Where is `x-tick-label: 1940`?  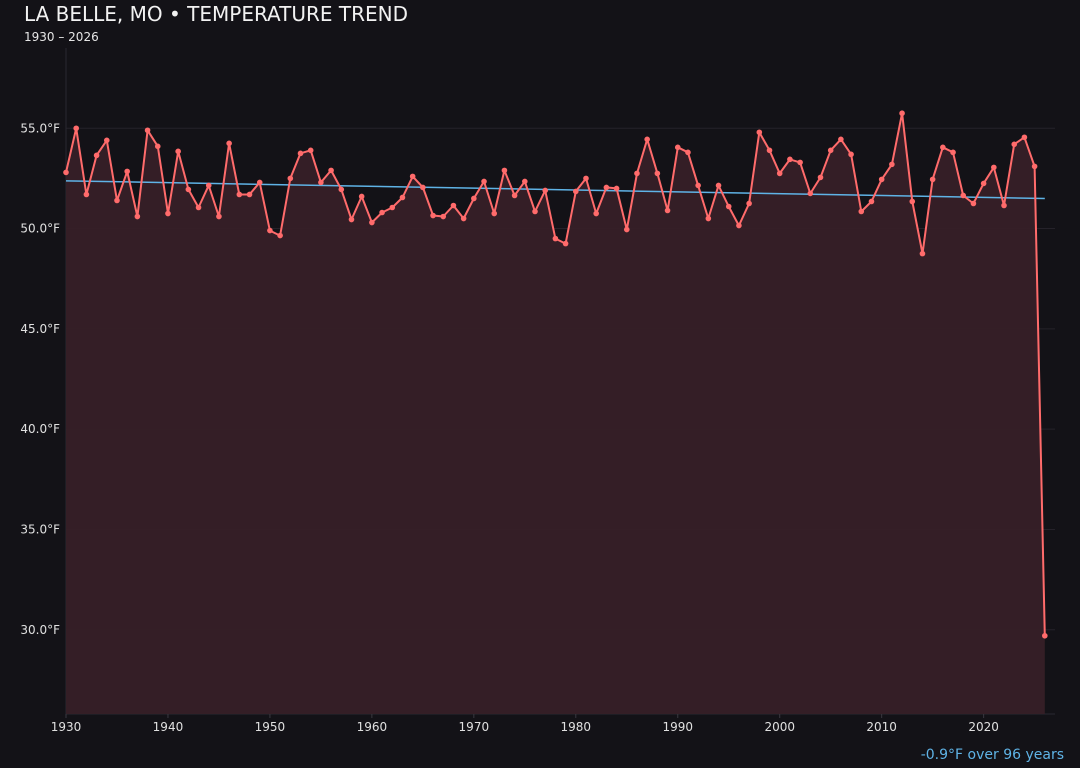
x-tick-label: 1940 is located at coordinates (168, 727).